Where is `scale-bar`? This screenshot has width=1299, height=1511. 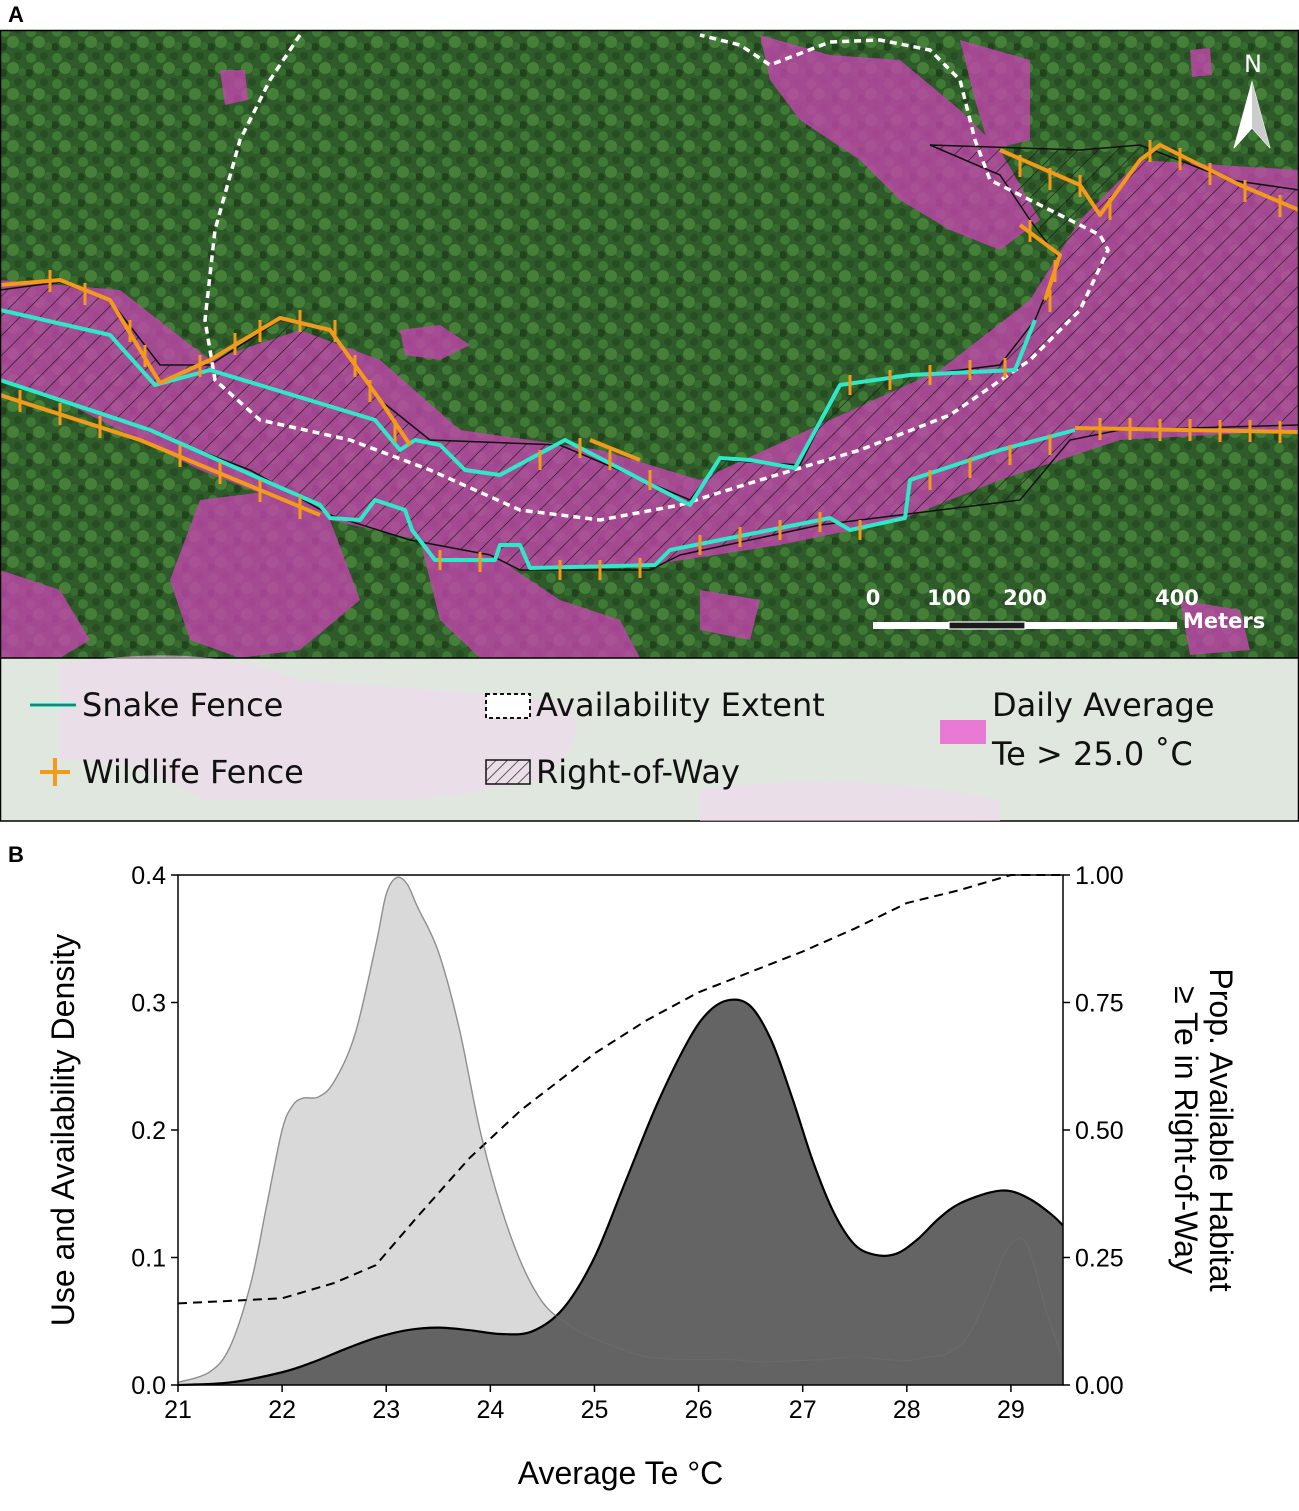
scale-bar is located at coordinates (1025, 625).